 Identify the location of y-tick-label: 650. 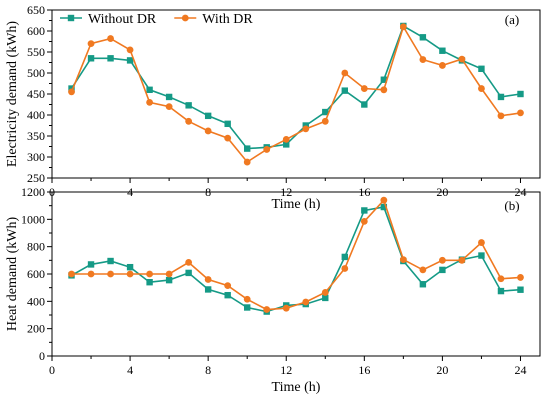
(36, 10).